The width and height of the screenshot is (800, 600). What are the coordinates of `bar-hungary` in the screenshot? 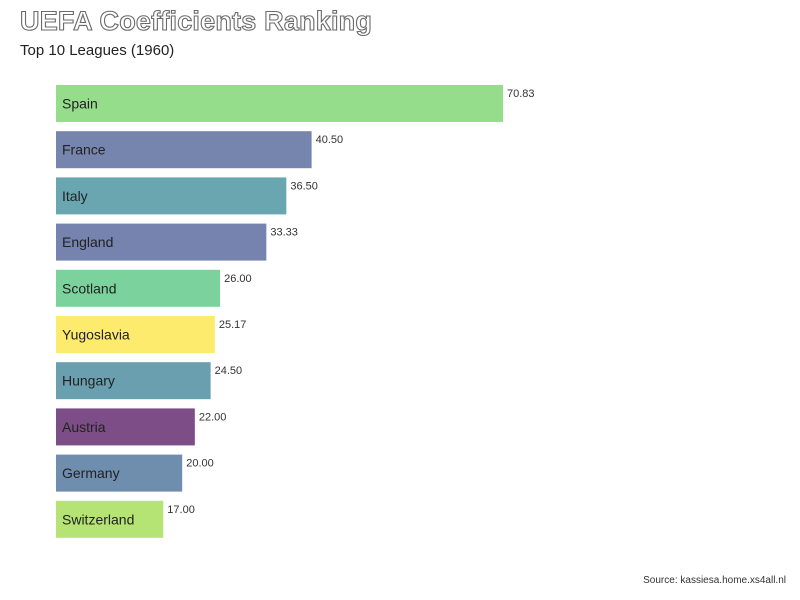 It's located at (133, 381).